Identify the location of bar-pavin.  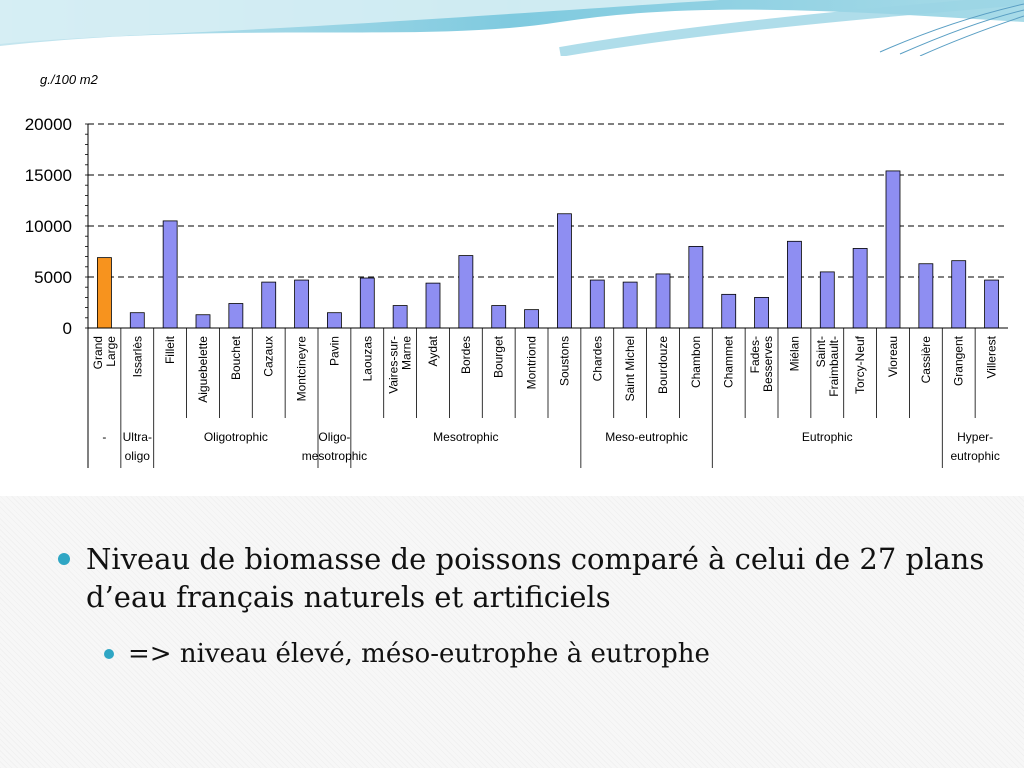
(334, 320).